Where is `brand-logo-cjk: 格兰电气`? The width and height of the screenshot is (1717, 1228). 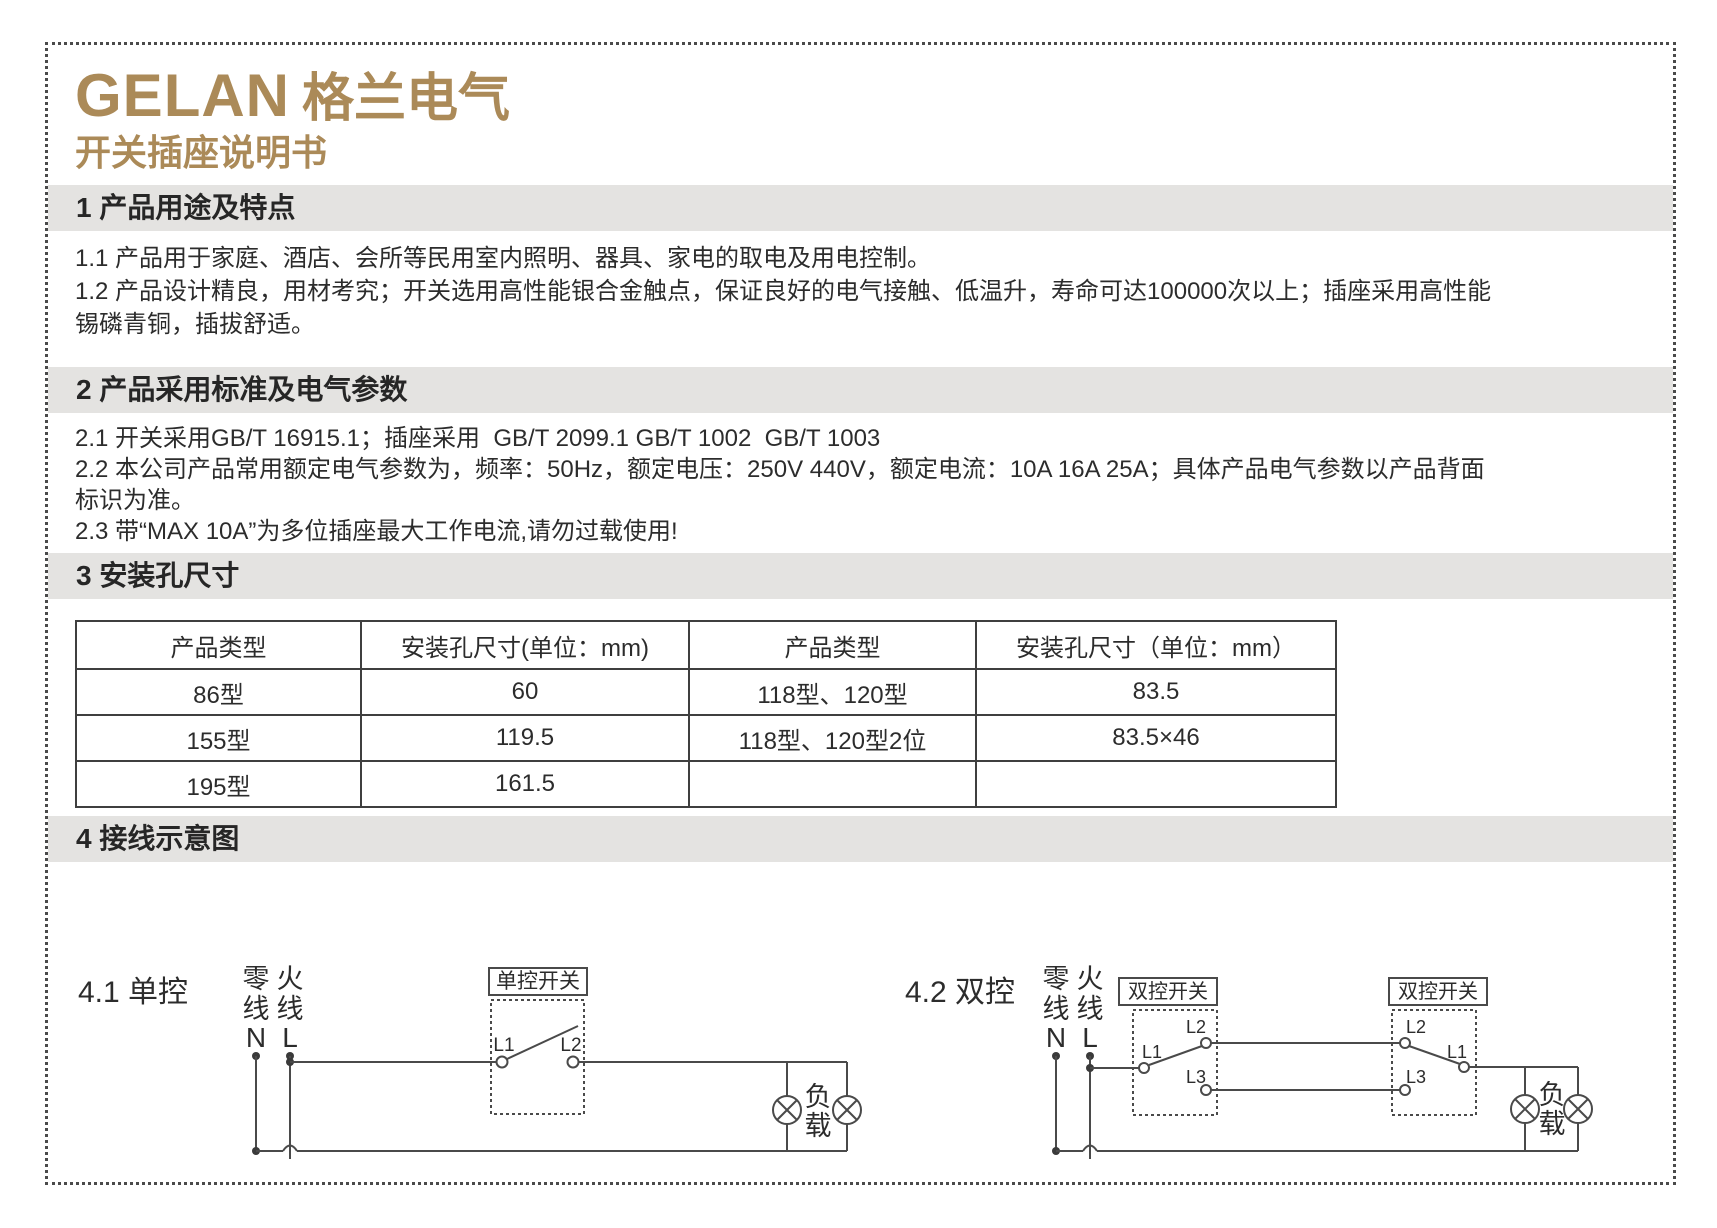 brand-logo-cjk: 格兰电气 is located at coordinates (406, 99).